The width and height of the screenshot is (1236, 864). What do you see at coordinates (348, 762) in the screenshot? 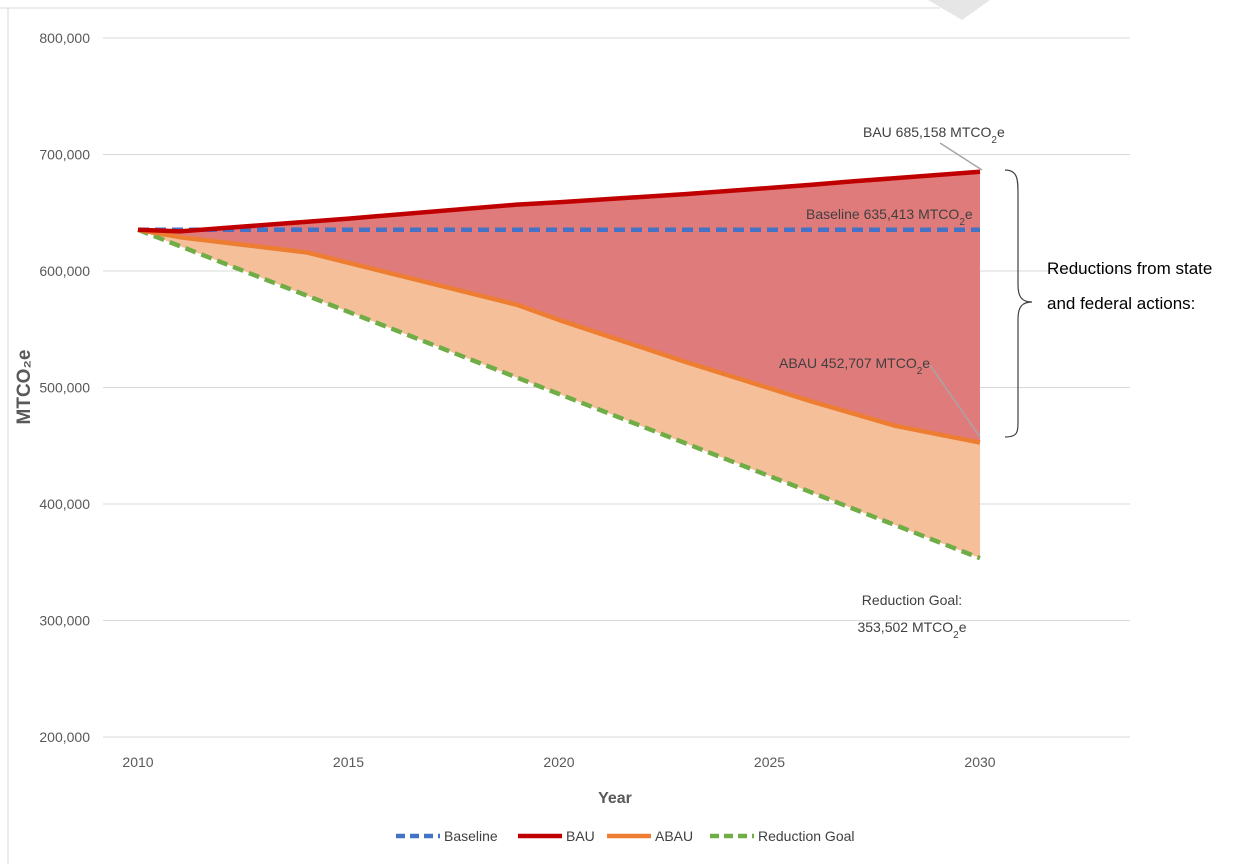
I see `x-tick-label: 2015` at bounding box center [348, 762].